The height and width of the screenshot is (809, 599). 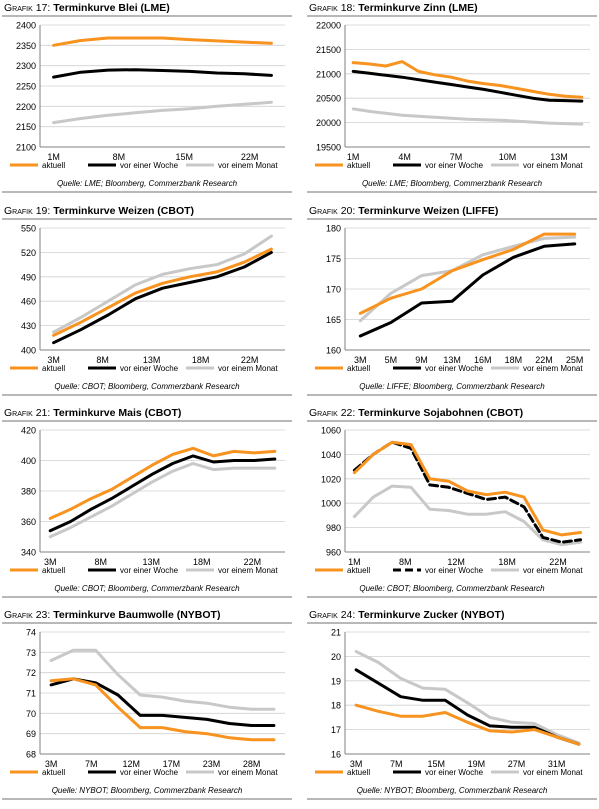 I want to click on chart-title-text: Terminkurve Zinn (LME), so click(x=416, y=8).